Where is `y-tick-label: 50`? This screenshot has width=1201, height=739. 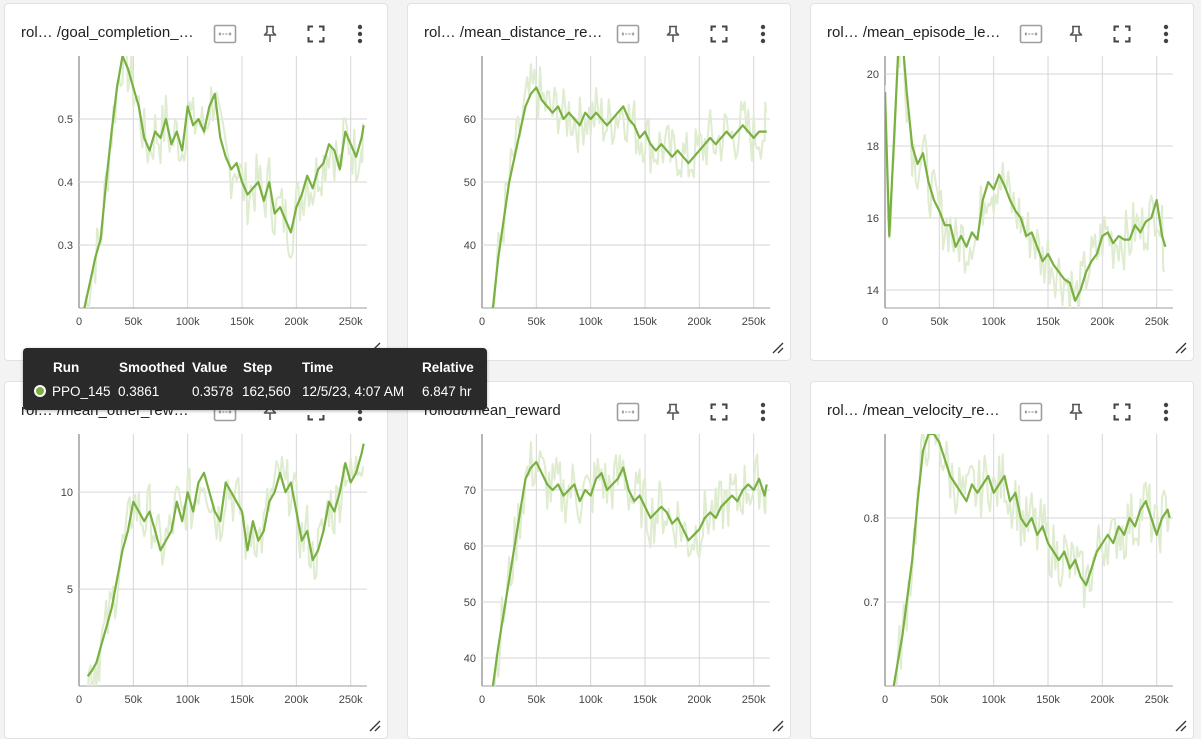
y-tick-label: 50 is located at coordinates (470, 603).